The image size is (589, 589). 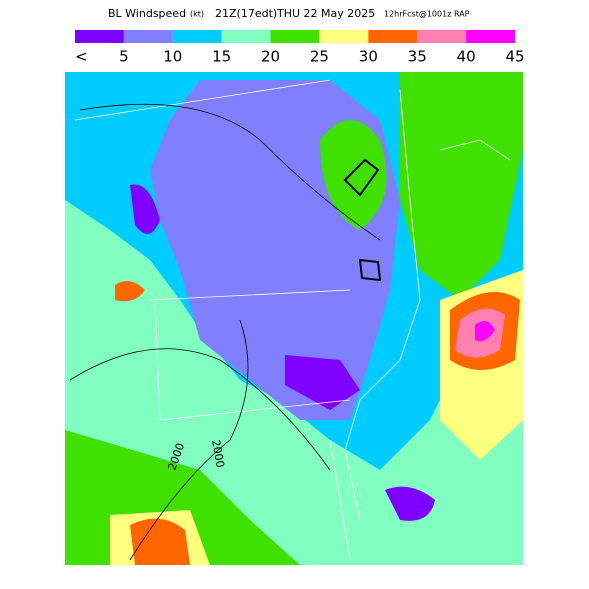 I want to click on legend-label: 30, so click(x=368, y=57).